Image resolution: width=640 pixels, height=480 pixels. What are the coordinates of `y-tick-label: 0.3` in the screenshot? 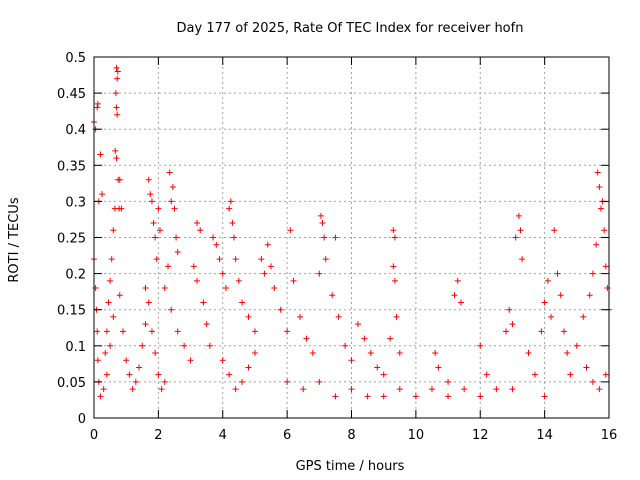 It's located at (75, 202).